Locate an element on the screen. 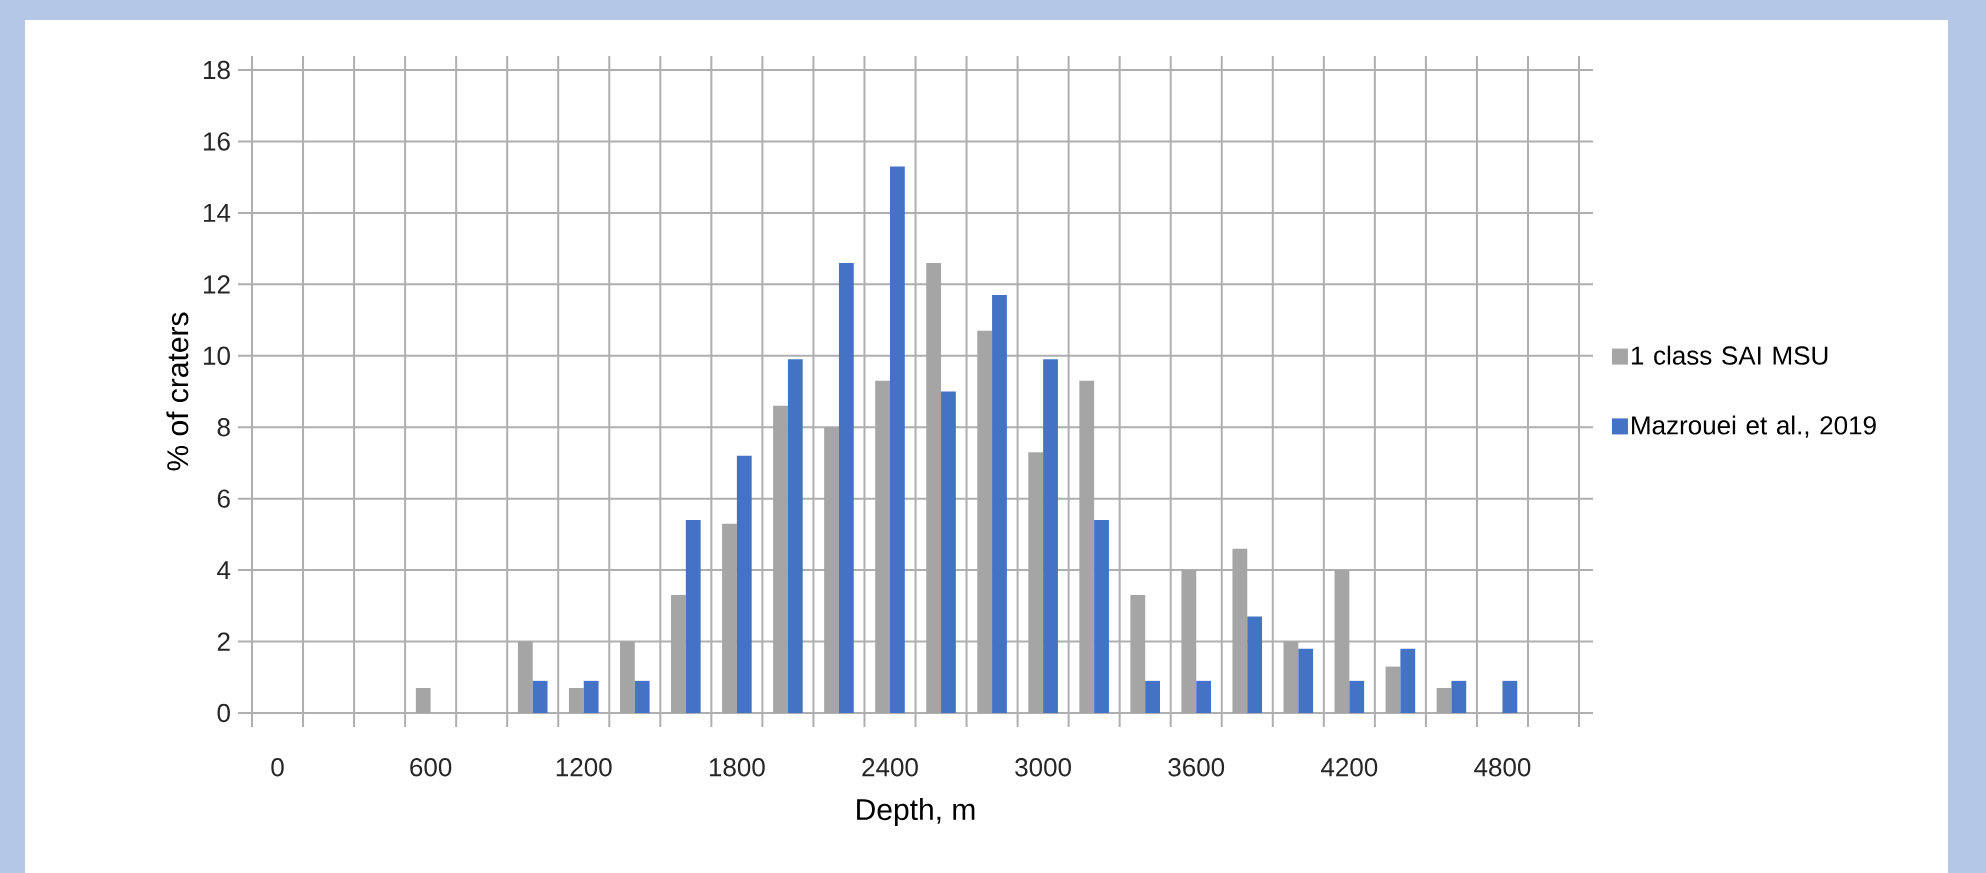 Image resolution: width=1986 pixels, height=873 pixels. legend-label: 1 class SAI MSU is located at coordinates (1729, 355).